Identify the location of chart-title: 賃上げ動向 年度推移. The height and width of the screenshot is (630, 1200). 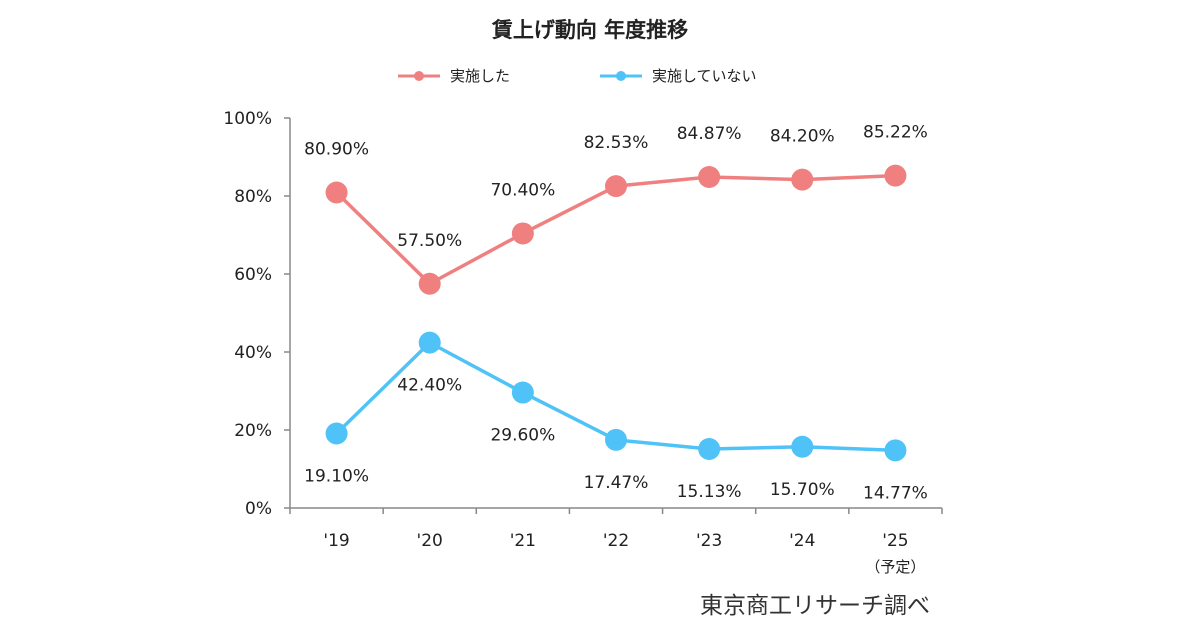
(589, 30).